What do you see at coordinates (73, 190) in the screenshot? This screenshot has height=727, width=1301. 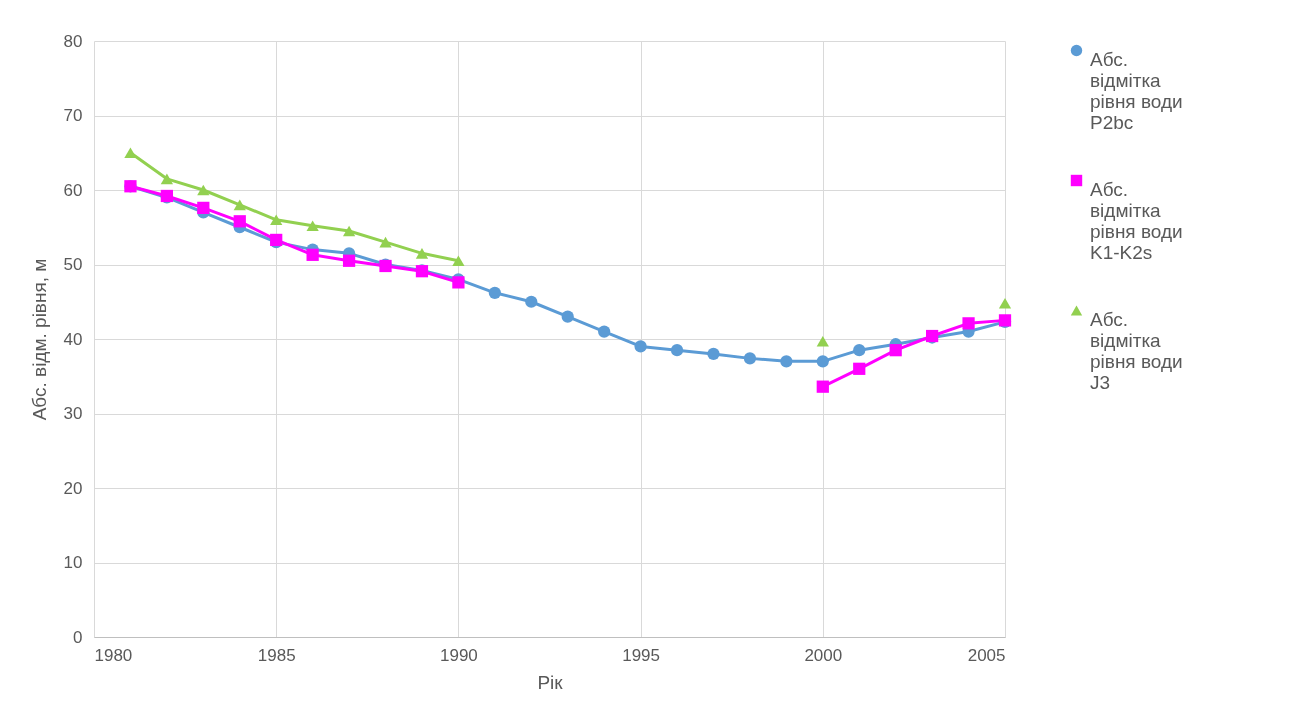 I see `y-tick-label: 60` at bounding box center [73, 190].